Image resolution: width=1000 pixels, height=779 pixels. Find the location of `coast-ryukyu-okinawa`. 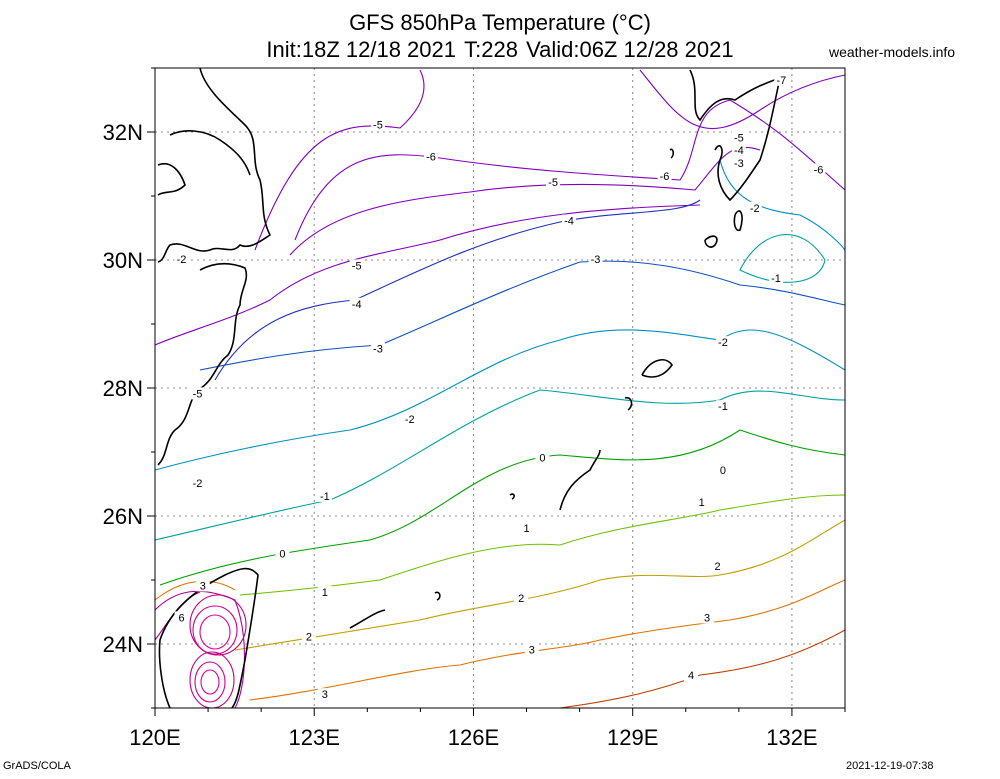

coast-ryukyu-okinawa is located at coordinates (580, 480).